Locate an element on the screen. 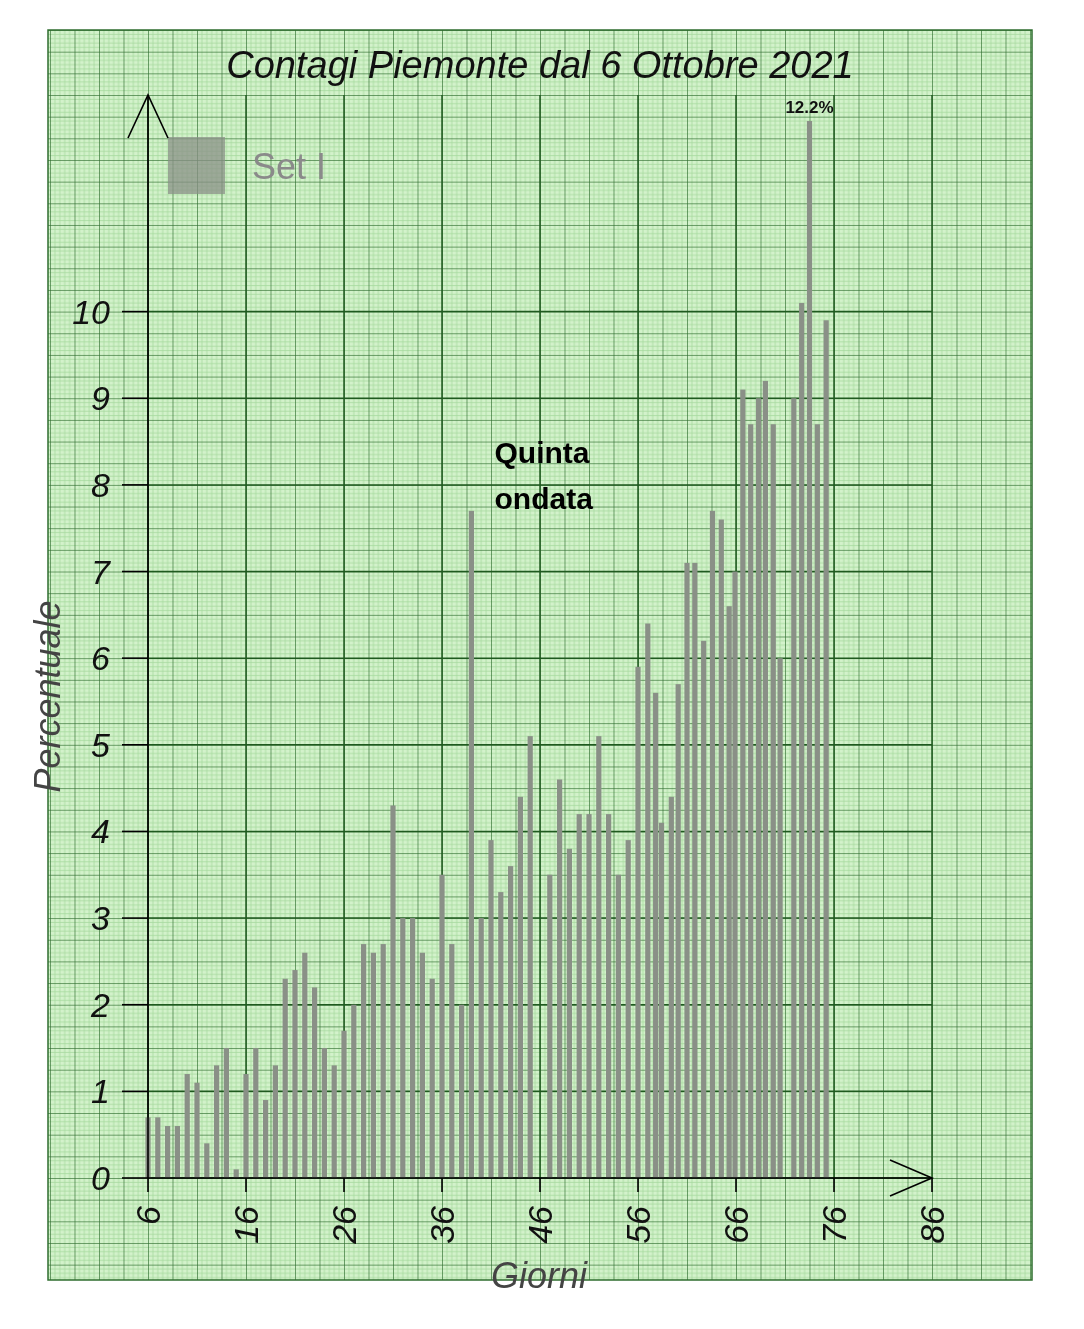 This screenshot has height=1329, width=1084. y-tick-label: 4 is located at coordinates (100, 831).